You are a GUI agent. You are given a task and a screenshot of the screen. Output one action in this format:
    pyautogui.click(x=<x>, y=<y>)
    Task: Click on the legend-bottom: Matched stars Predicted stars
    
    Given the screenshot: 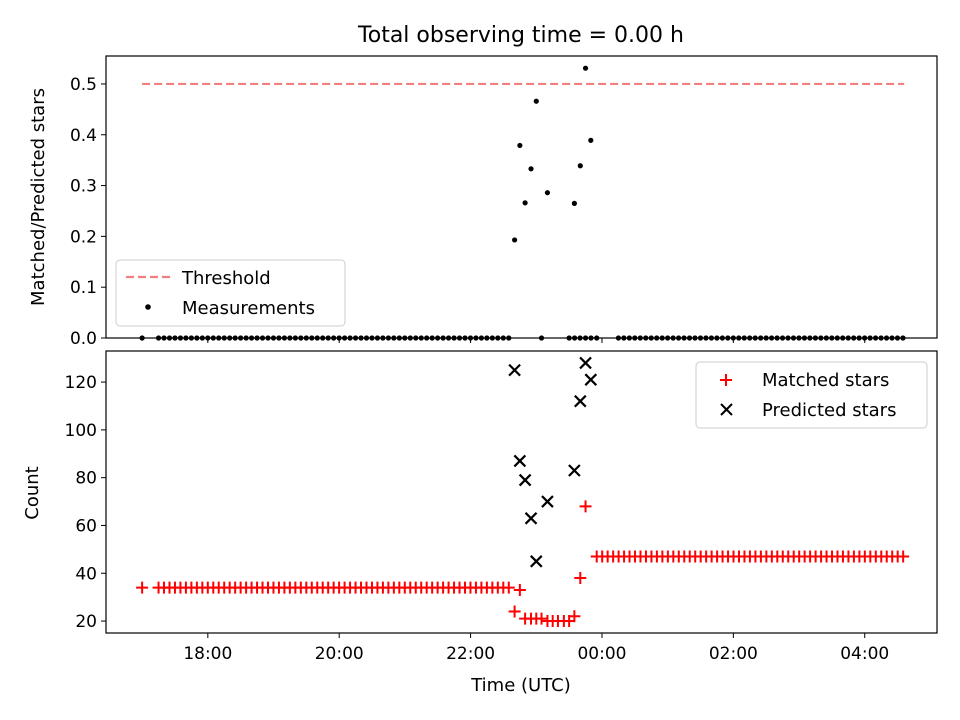 What is the action you would take?
    pyautogui.click(x=811, y=395)
    